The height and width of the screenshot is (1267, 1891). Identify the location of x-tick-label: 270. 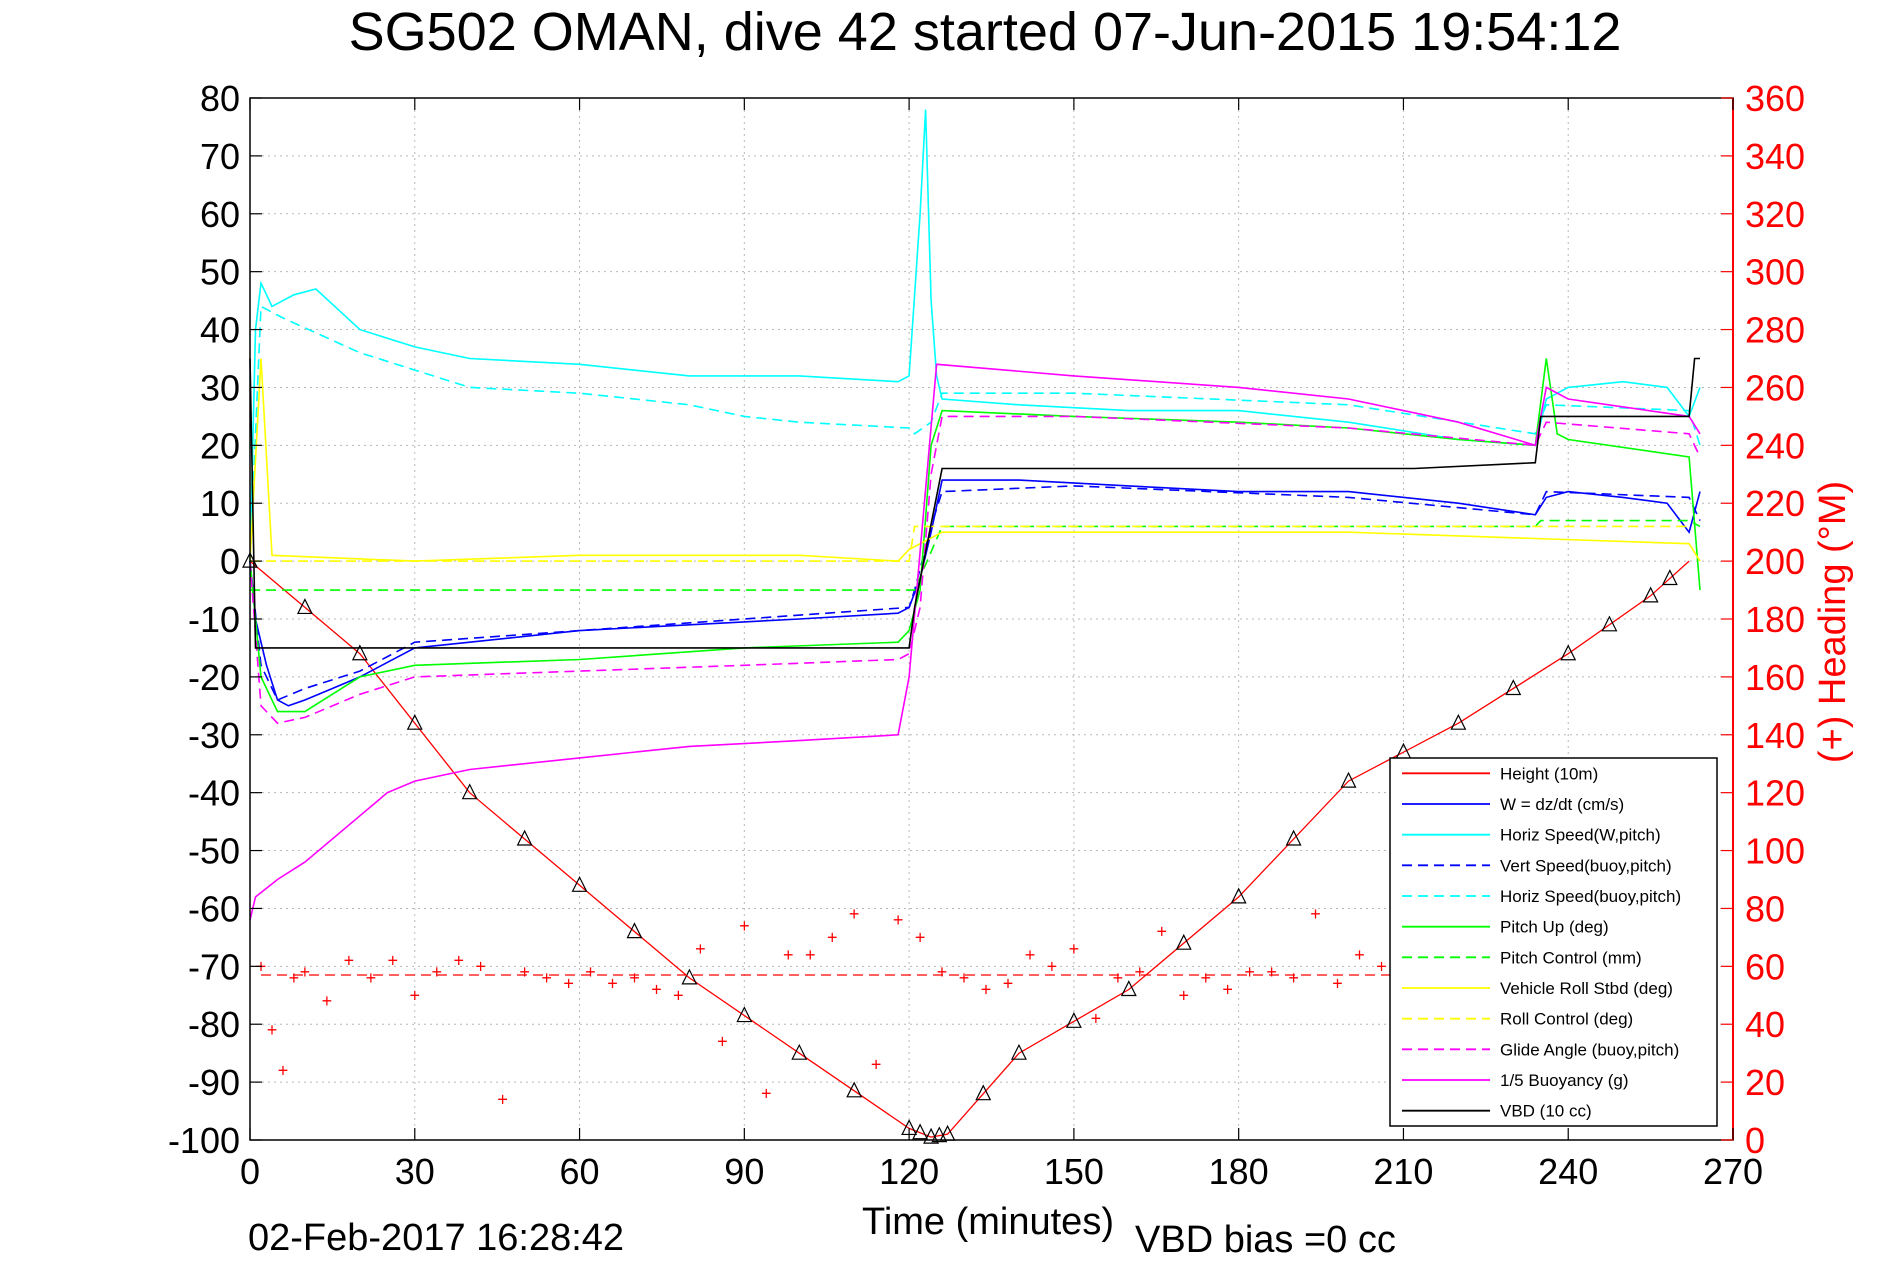
(1733, 1171).